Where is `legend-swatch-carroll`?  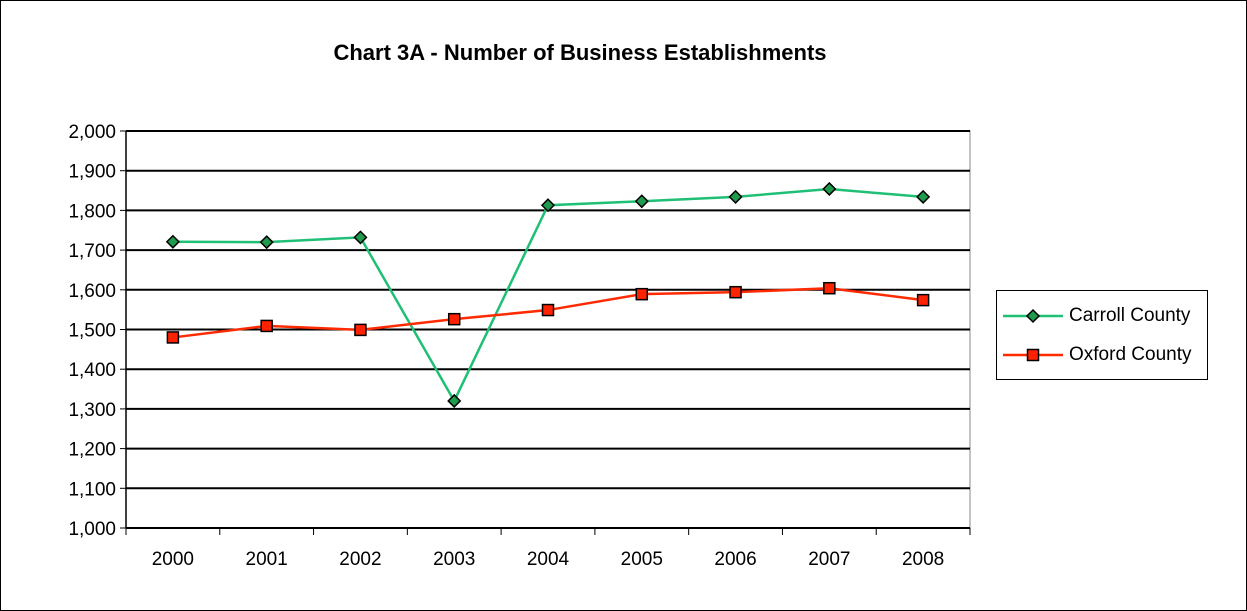 legend-swatch-carroll is located at coordinates (1033, 316).